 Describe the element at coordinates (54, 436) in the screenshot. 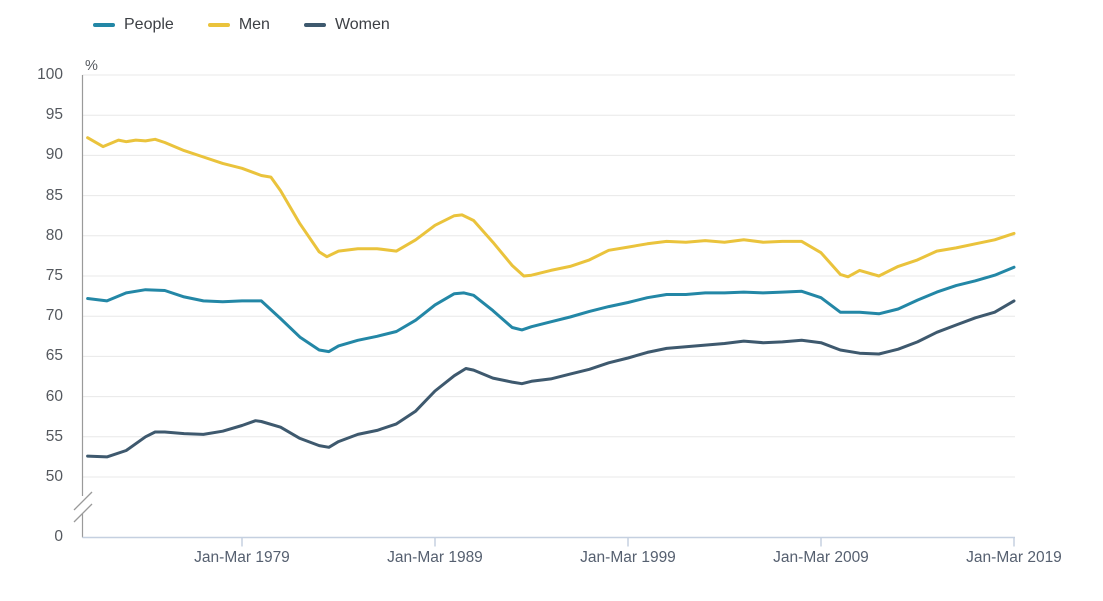

I see `y-tick-label-55: 55` at that location.